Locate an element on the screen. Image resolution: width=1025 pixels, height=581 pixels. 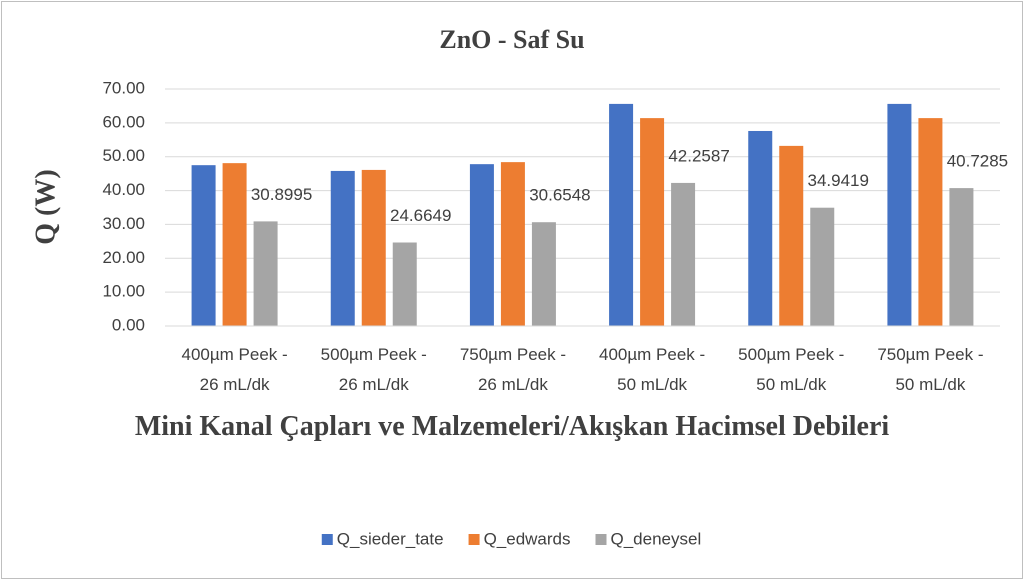
data-label: 34.9419 is located at coordinates (838, 180).